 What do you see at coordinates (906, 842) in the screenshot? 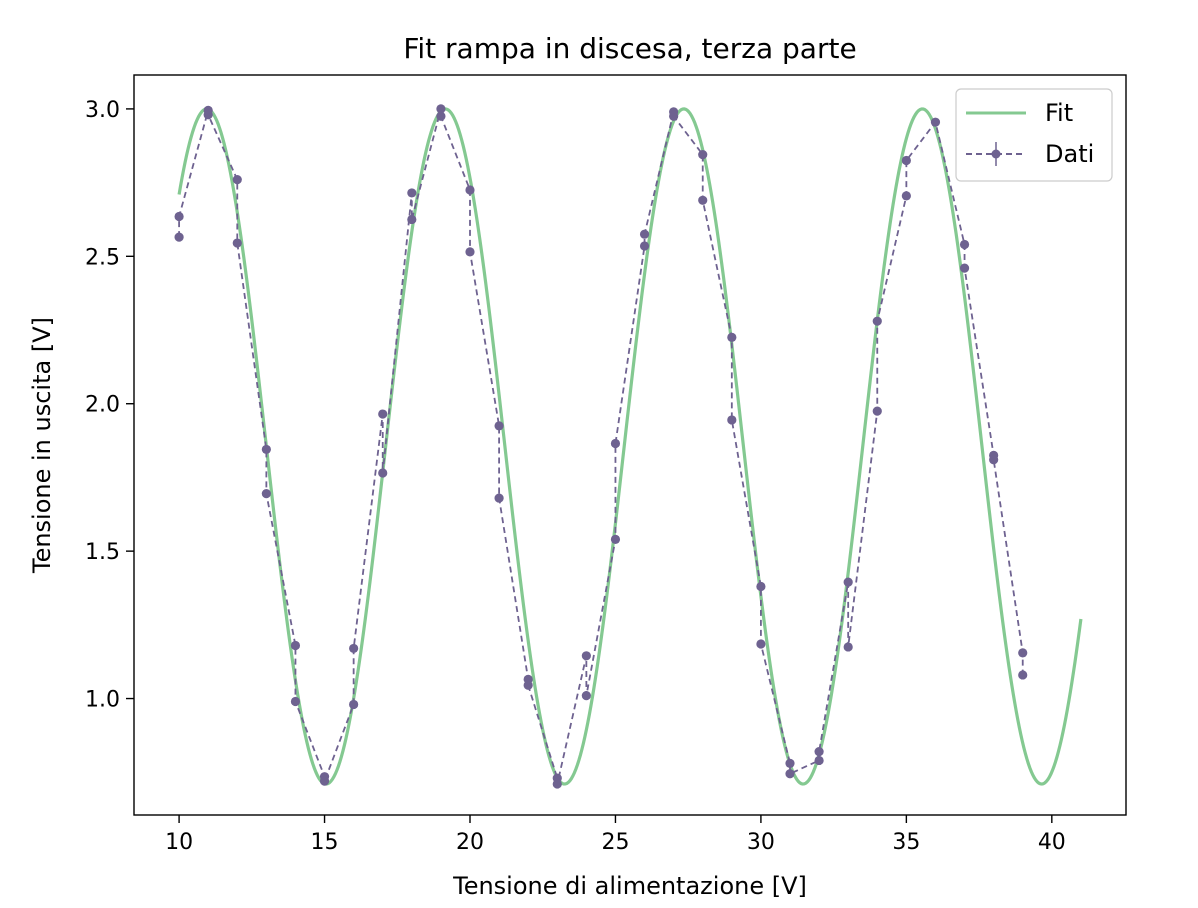
I see `x-tick-label: 35` at bounding box center [906, 842].